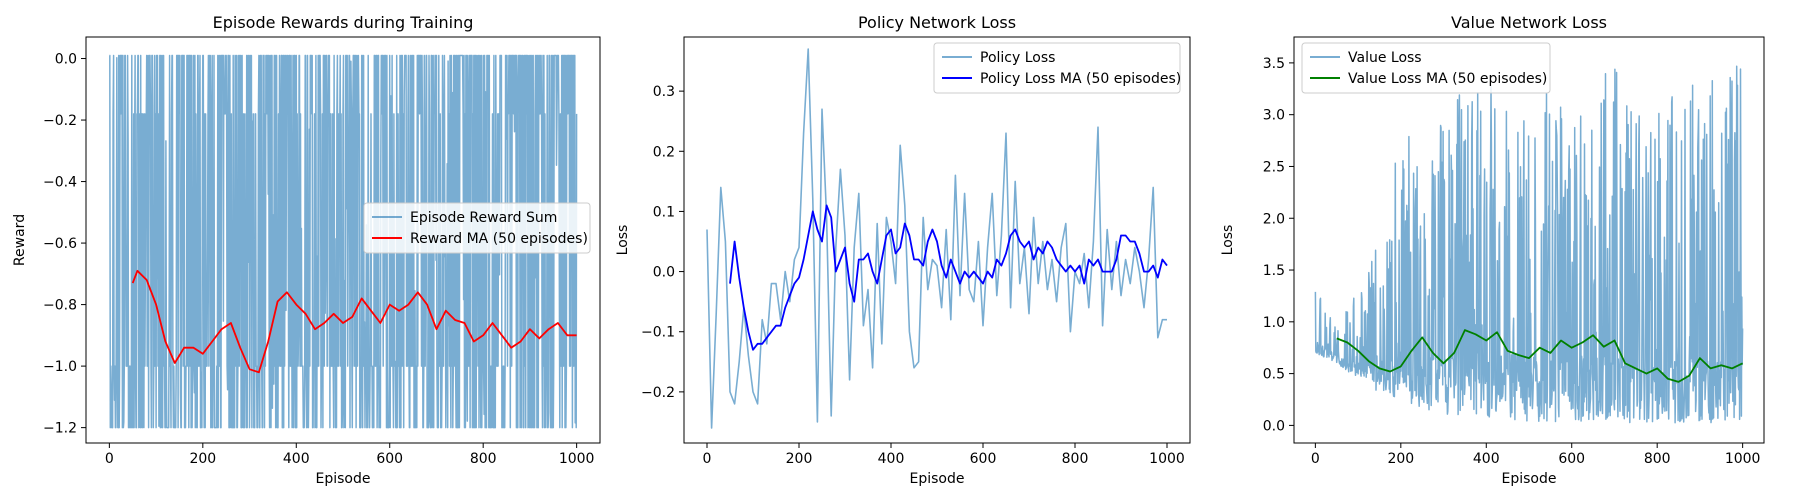 This screenshot has height=500, width=1800. What do you see at coordinates (1529, 22) in the screenshot?
I see `chart-title: Value Network Loss` at bounding box center [1529, 22].